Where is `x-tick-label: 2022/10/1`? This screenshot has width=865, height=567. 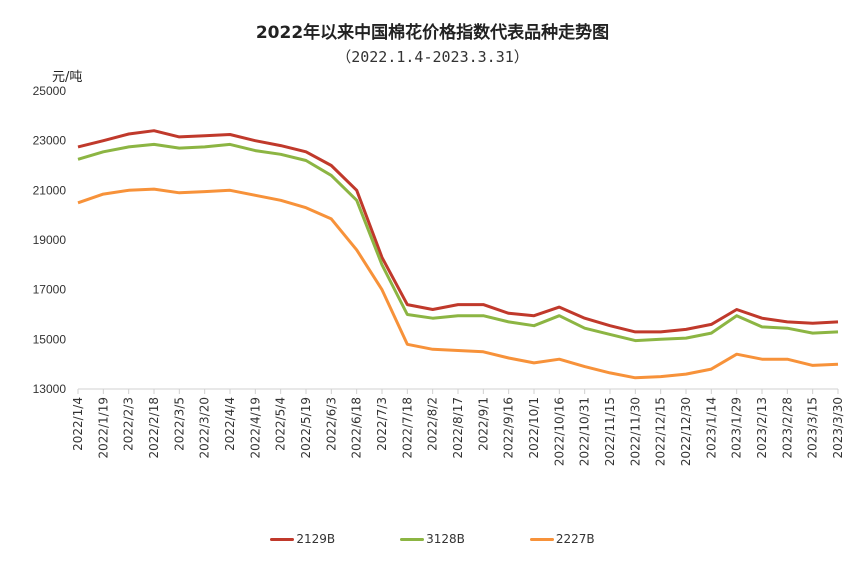 x-tick-label: 2022/10/1 is located at coordinates (534, 428).